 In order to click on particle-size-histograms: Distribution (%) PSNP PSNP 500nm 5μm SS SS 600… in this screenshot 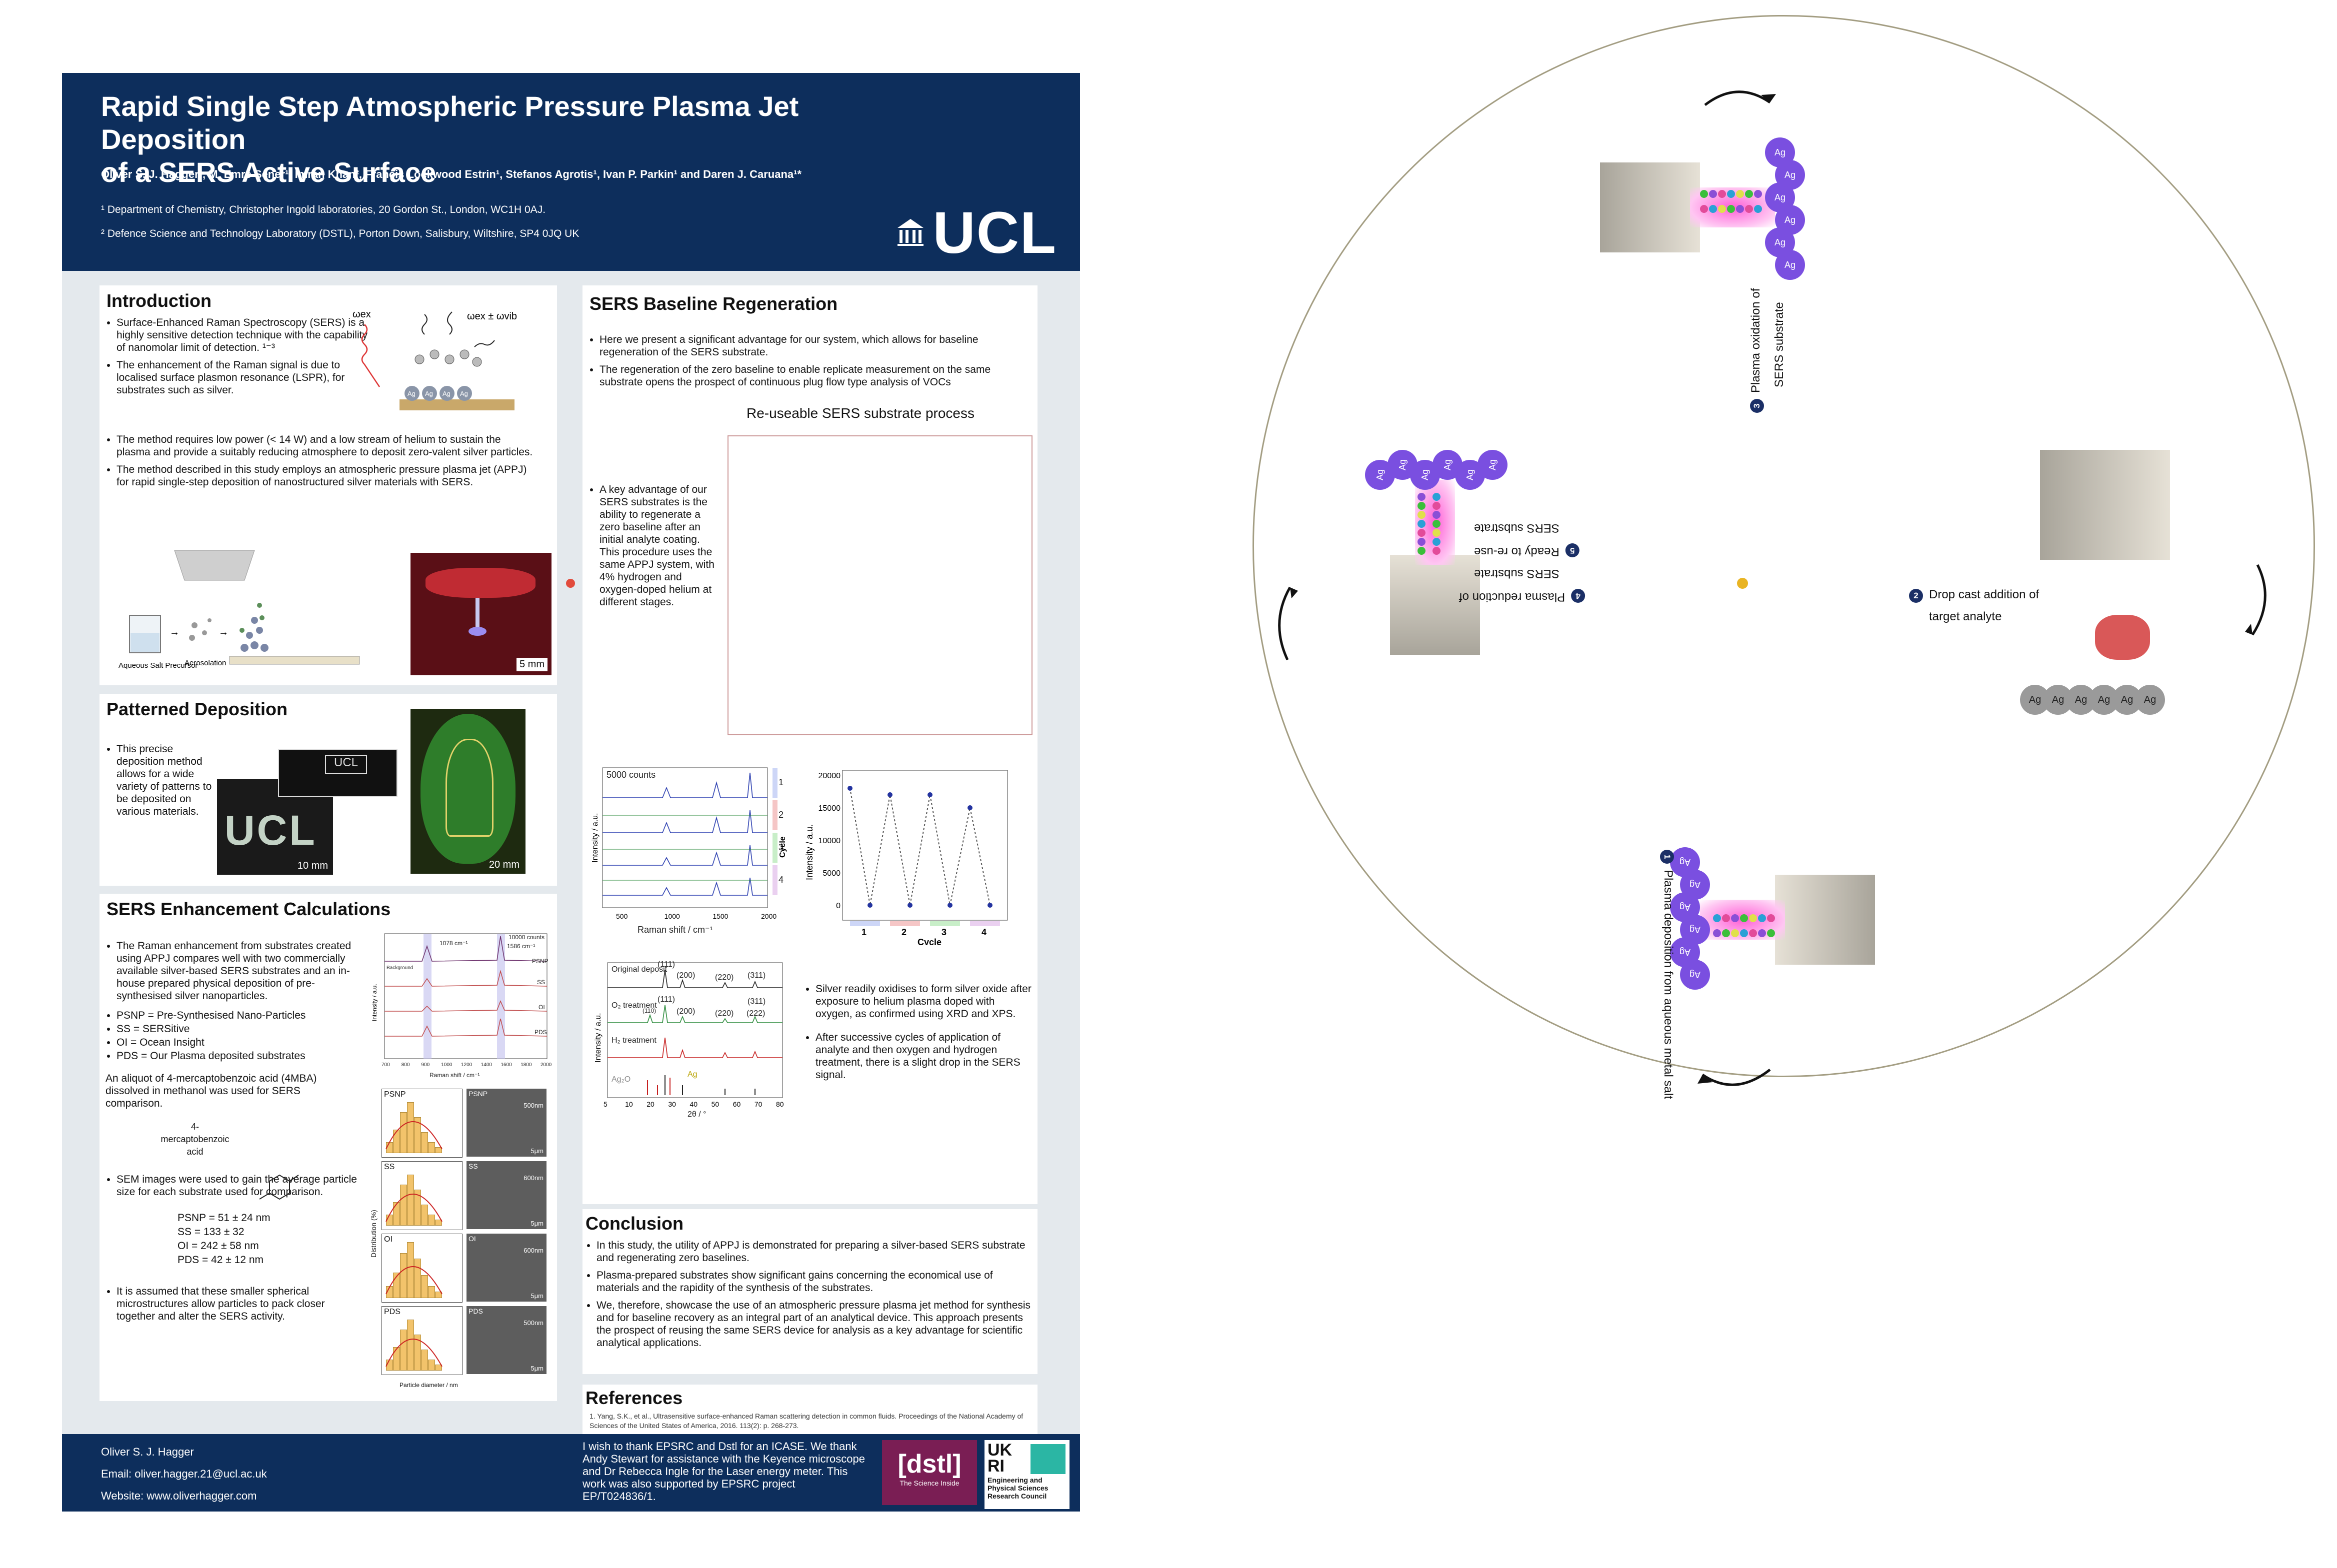, I will do `click(462, 1241)`.